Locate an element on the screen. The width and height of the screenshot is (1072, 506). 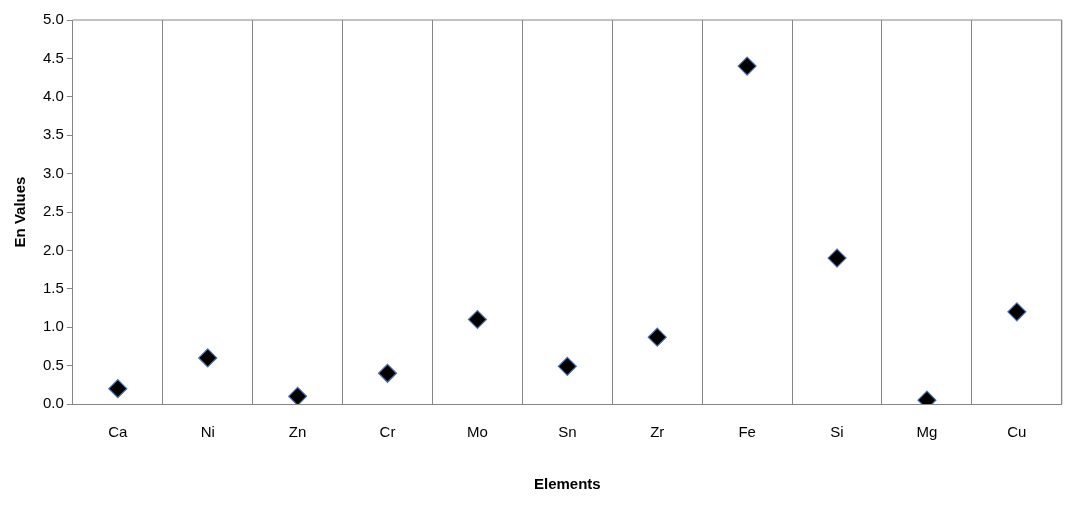
y-tick-label: 3.5 is located at coordinates (53, 134).